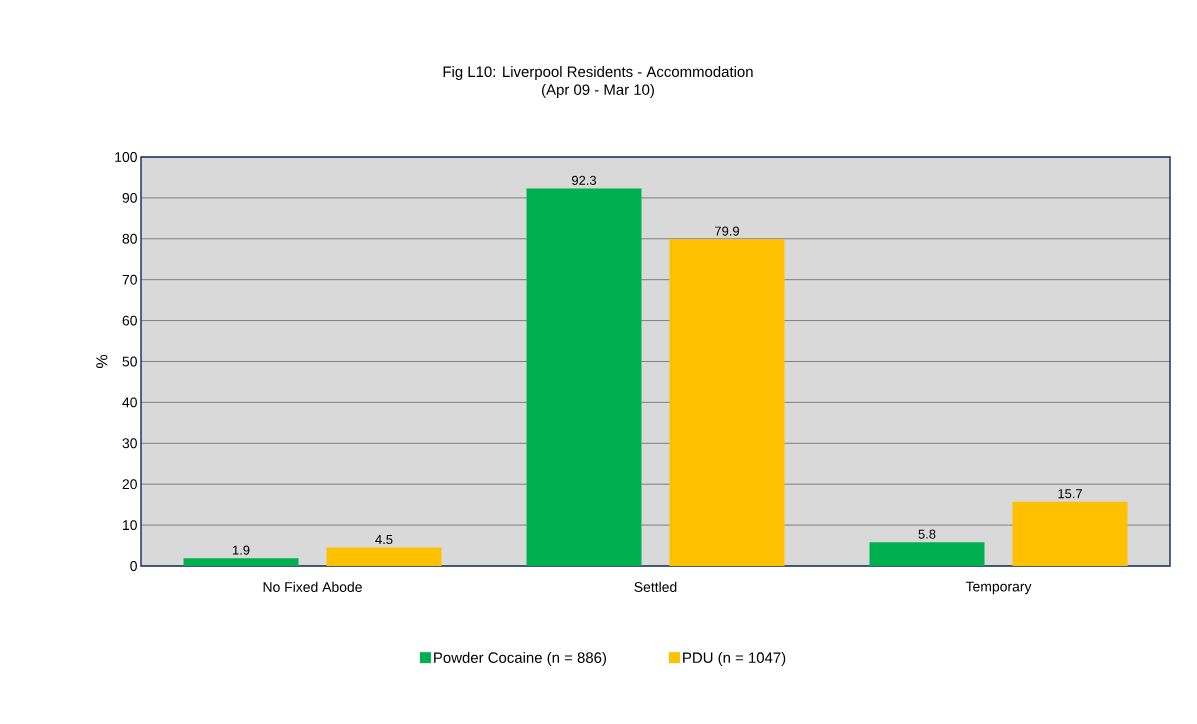 The image size is (1197, 724). I want to click on x-tick-label: Settled, so click(655, 586).